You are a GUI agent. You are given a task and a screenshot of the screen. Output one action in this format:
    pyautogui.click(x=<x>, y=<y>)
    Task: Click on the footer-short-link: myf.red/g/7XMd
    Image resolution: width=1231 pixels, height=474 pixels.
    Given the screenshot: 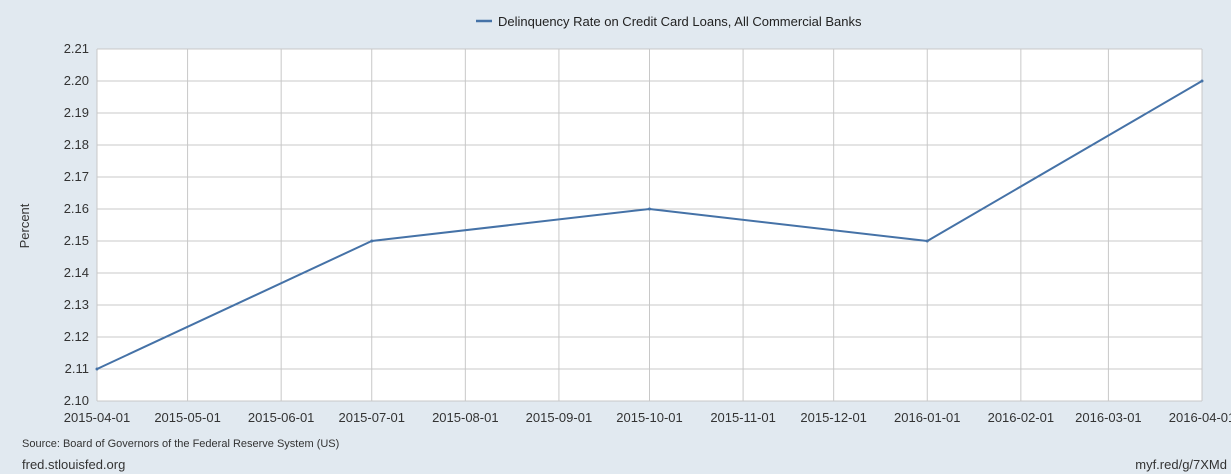 What is the action you would take?
    pyautogui.click(x=1181, y=464)
    